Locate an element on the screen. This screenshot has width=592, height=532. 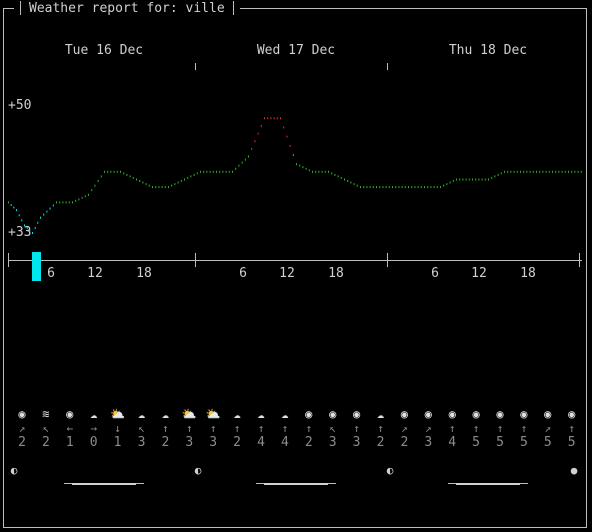
wind-speed: 4 is located at coordinates (261, 442).